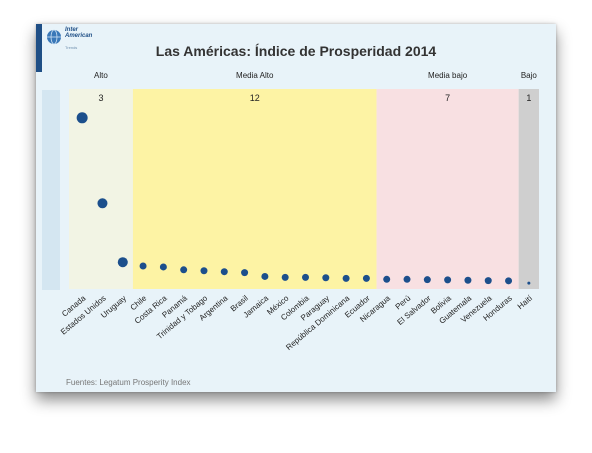 The width and height of the screenshot is (592, 453). I want to click on logo-subtext: Trends, so click(71, 47).